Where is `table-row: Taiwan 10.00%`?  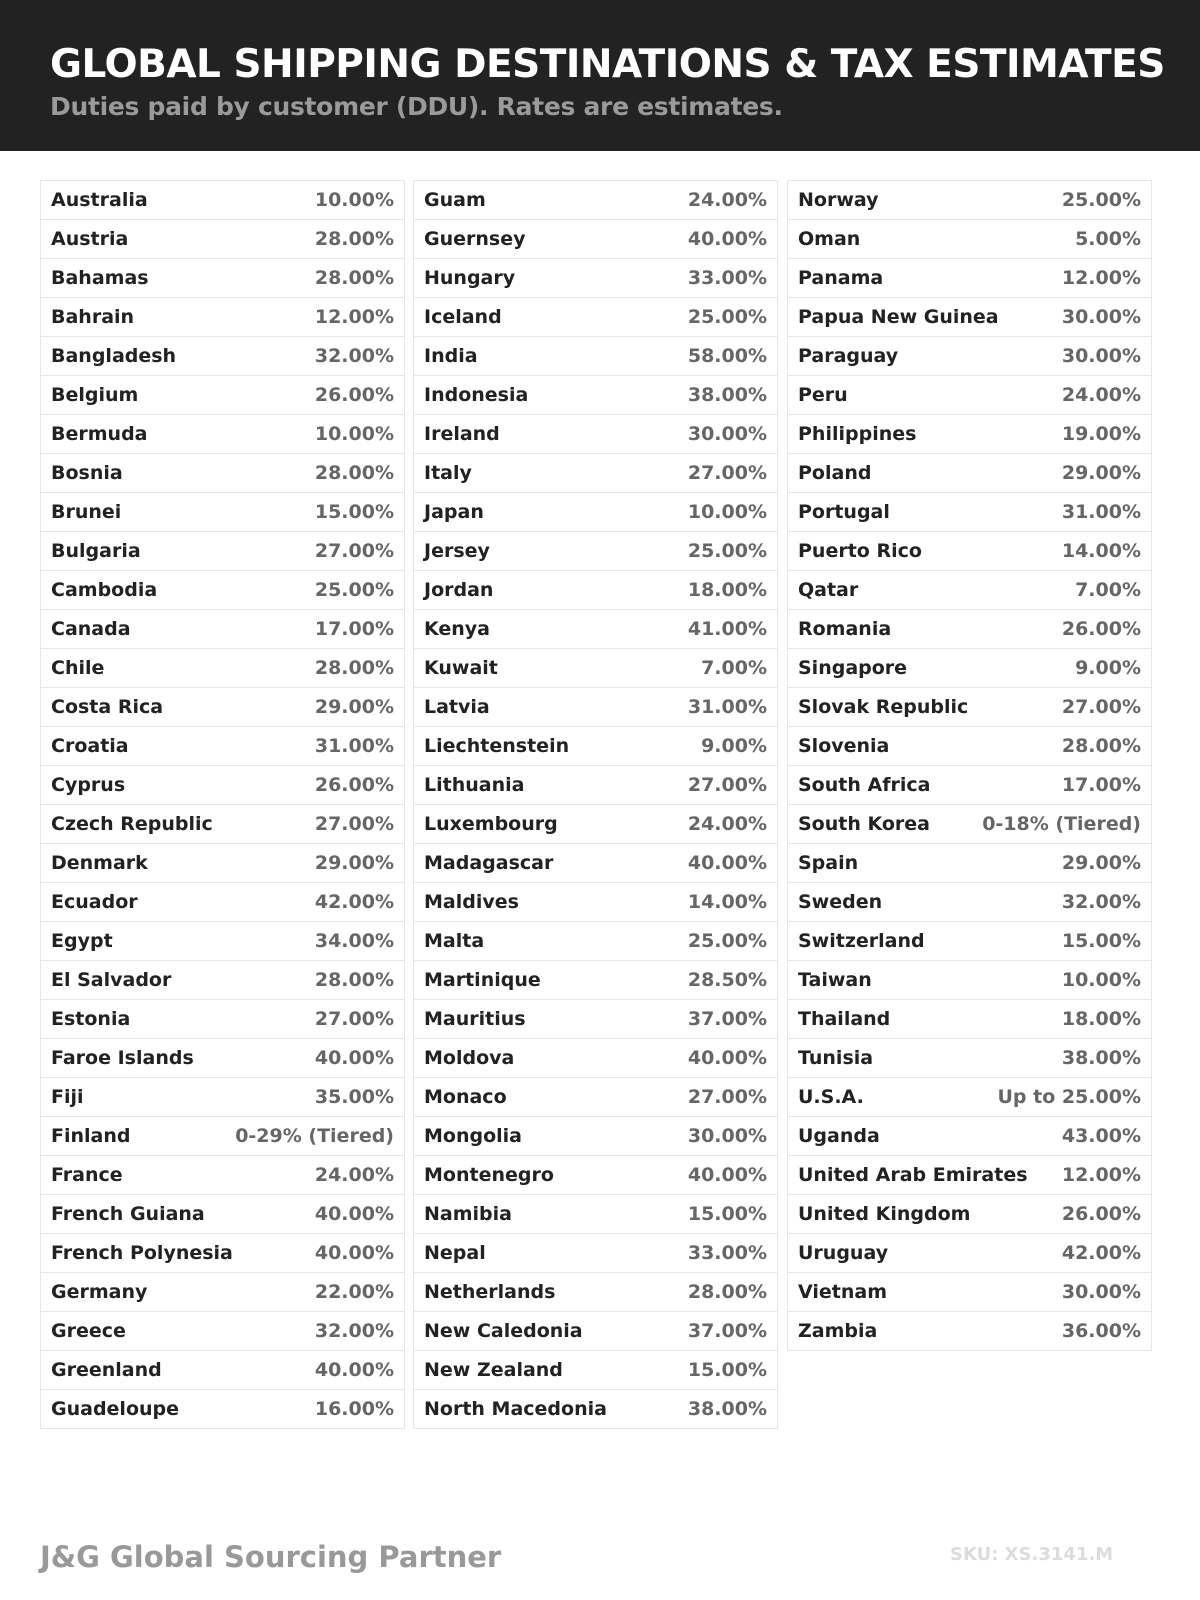 table-row: Taiwan 10.00% is located at coordinates (969, 980).